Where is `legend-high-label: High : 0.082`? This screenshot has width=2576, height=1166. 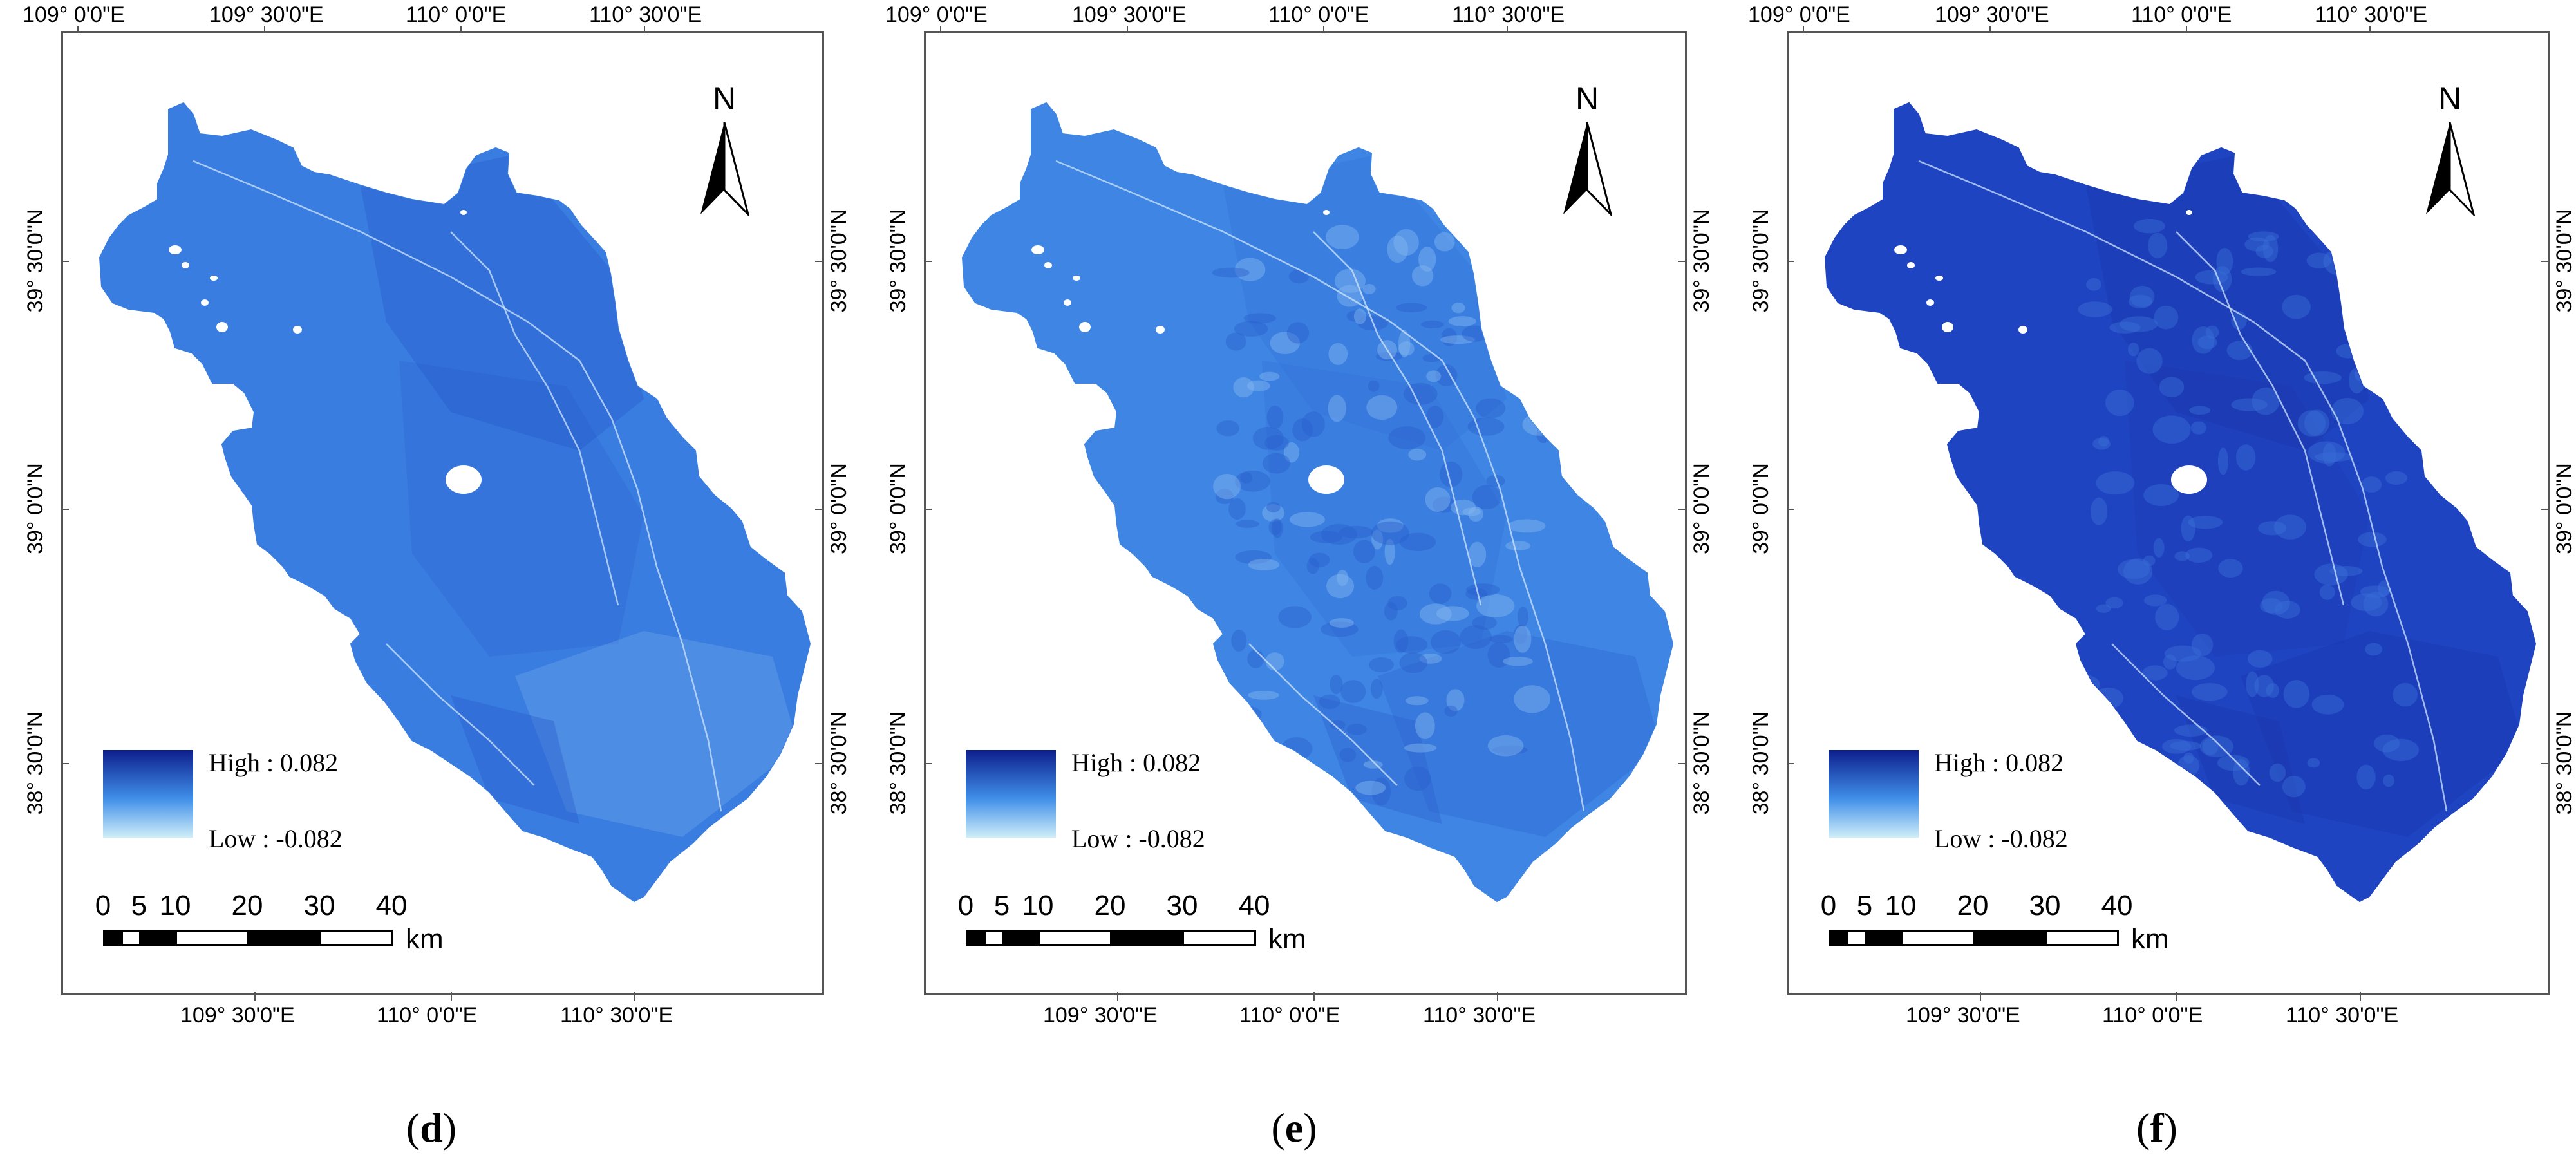
legend-high-label: High : 0.082 is located at coordinates (274, 762).